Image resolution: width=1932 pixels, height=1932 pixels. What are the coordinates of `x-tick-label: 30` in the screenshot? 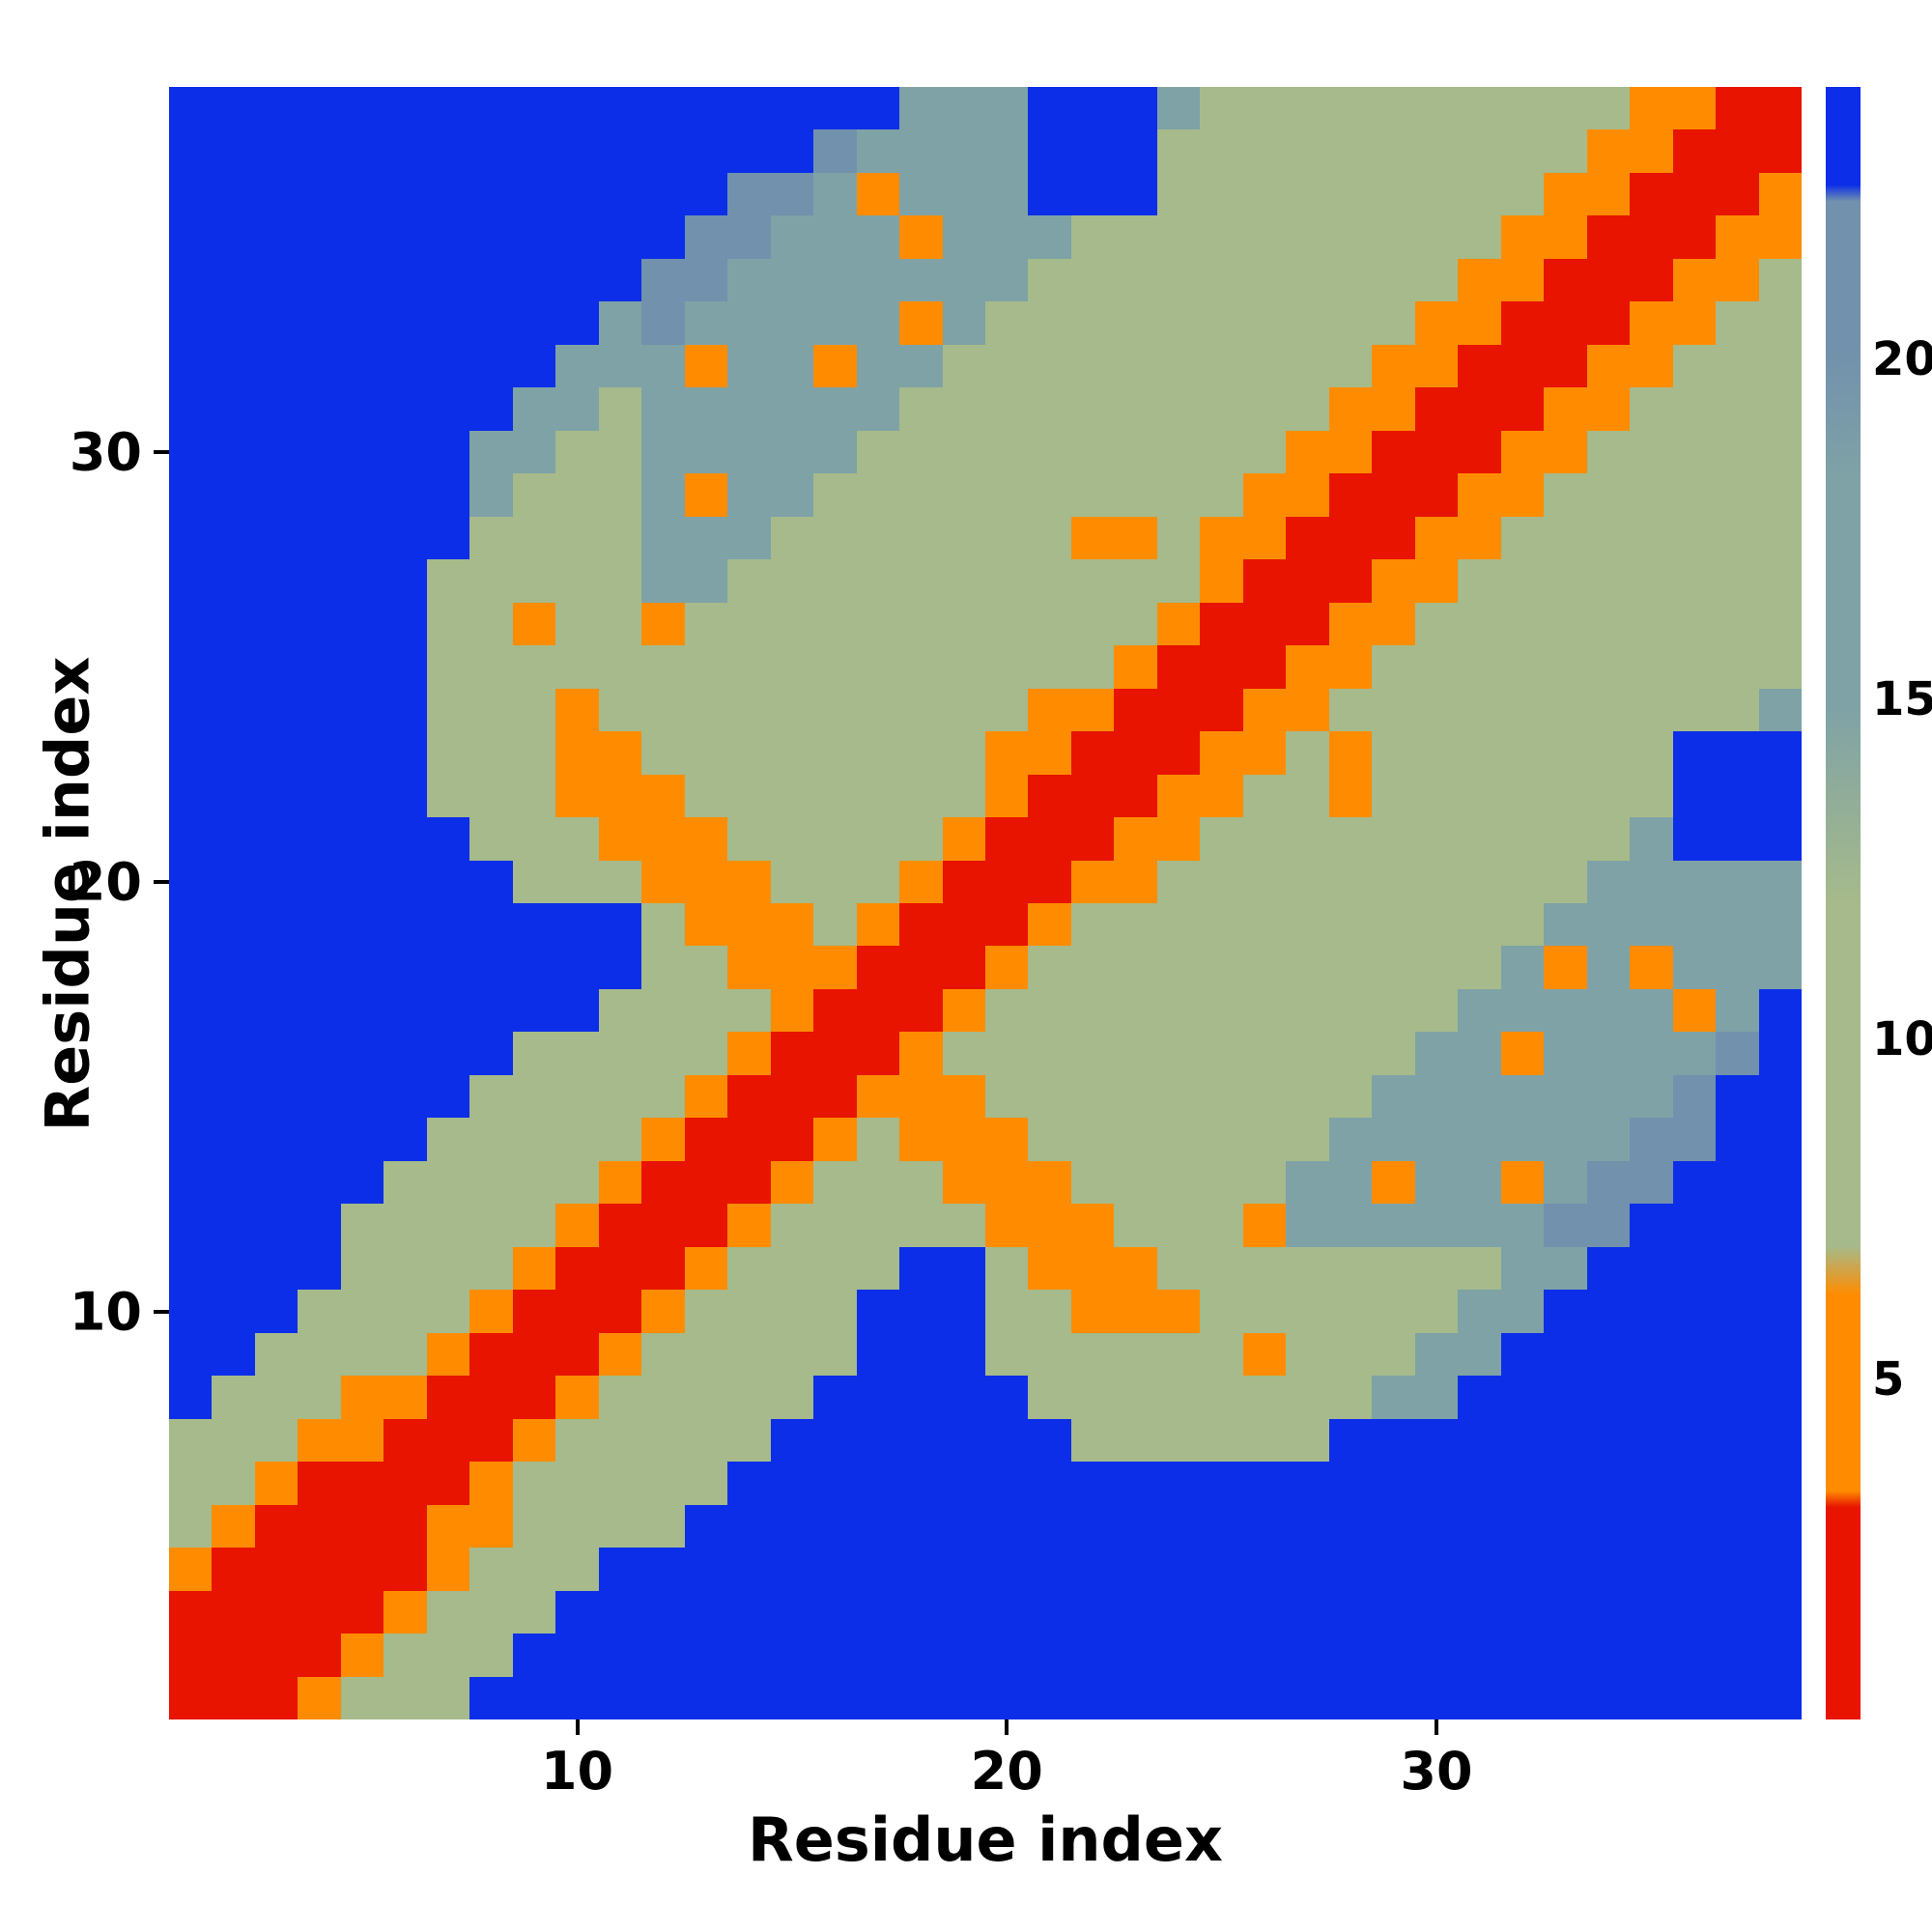 It's located at (1436, 1771).